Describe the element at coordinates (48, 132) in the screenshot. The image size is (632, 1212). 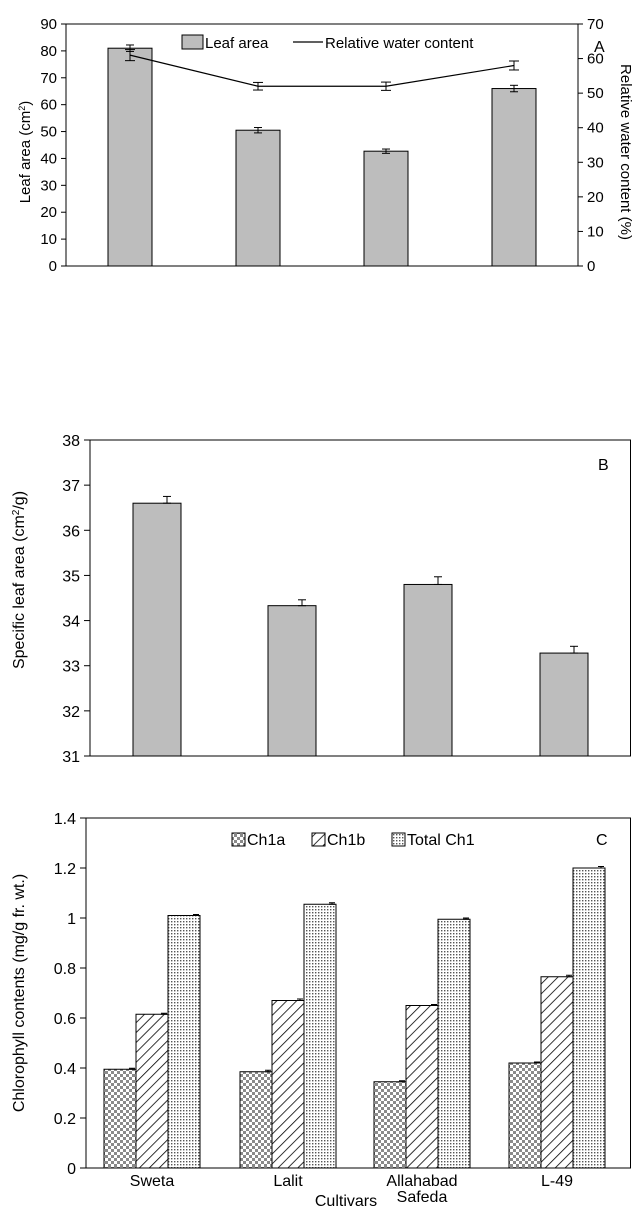
I see `panel-a-y-tick-label: 50` at that location.